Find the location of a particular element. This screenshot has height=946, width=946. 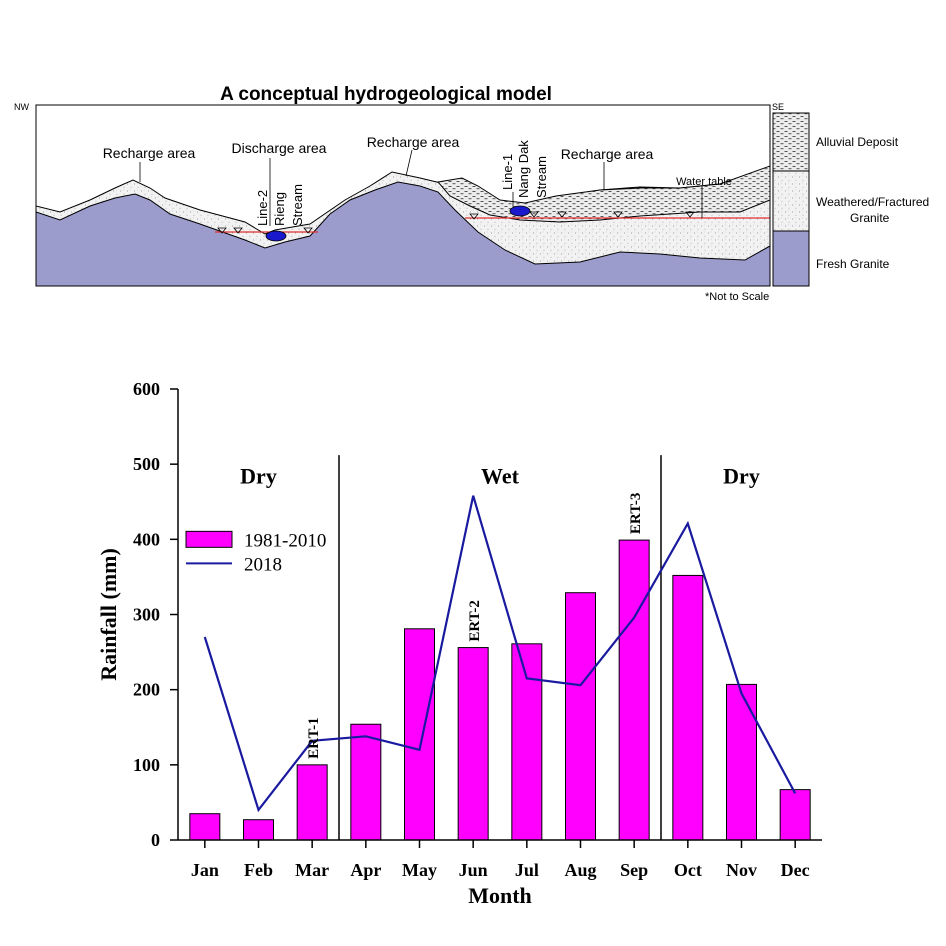

bar-may is located at coordinates (419, 734).